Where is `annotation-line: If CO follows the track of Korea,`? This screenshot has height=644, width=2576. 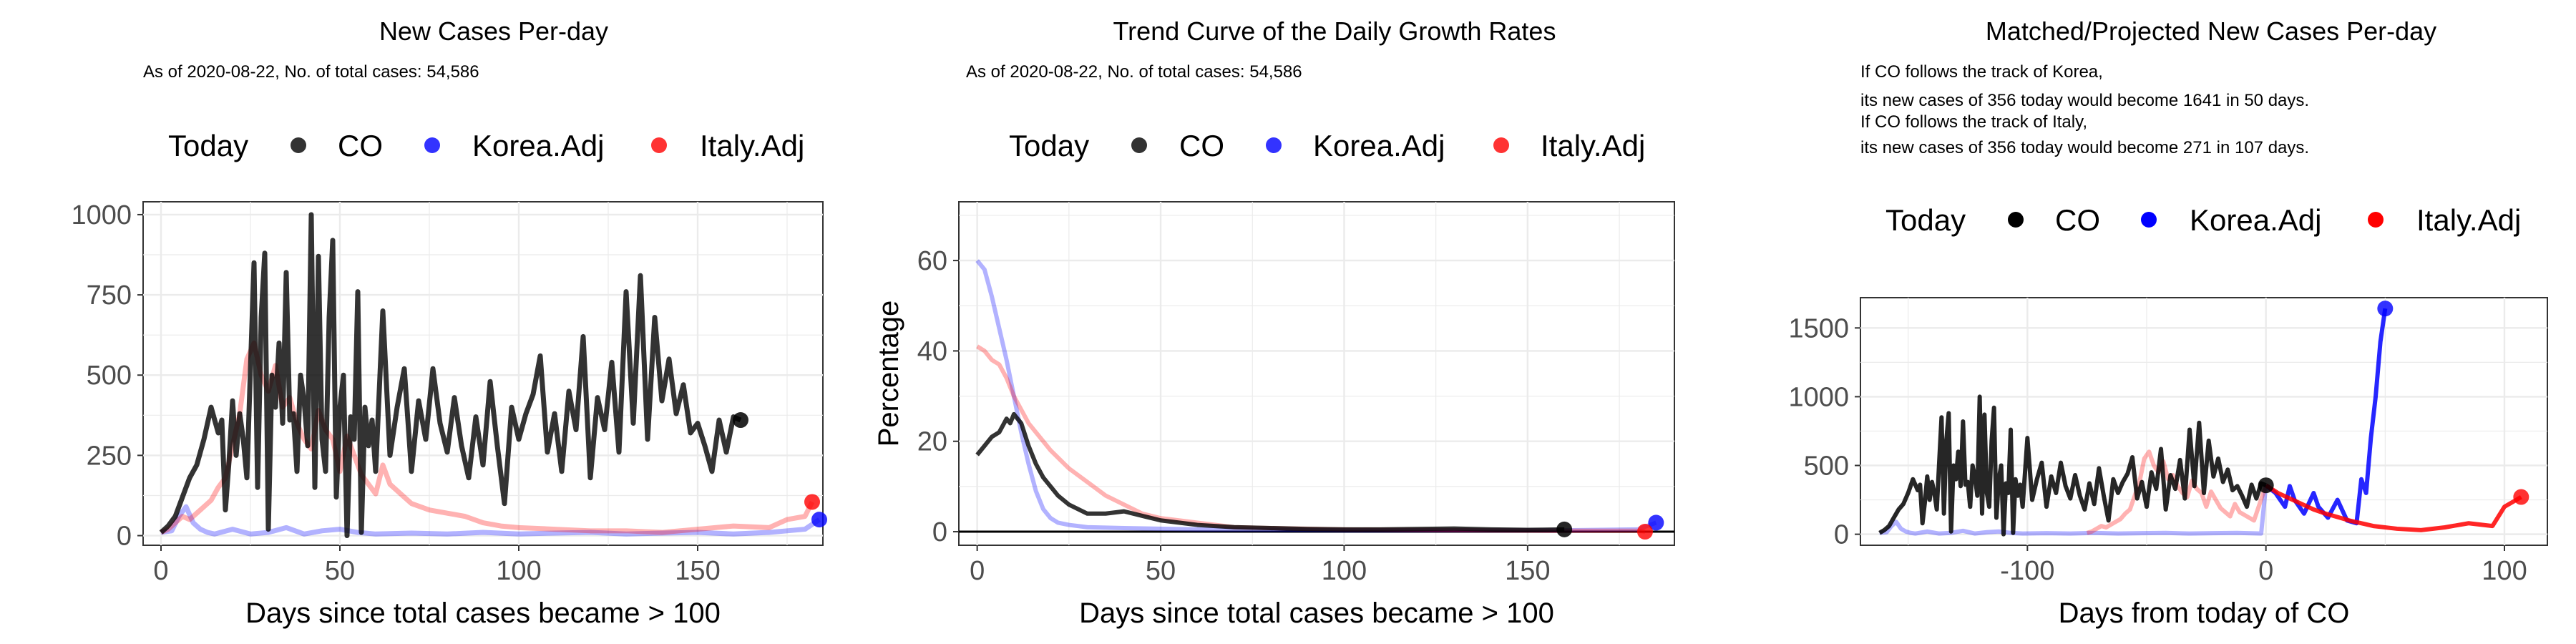
annotation-line: If CO follows the track of Korea, is located at coordinates (1981, 72).